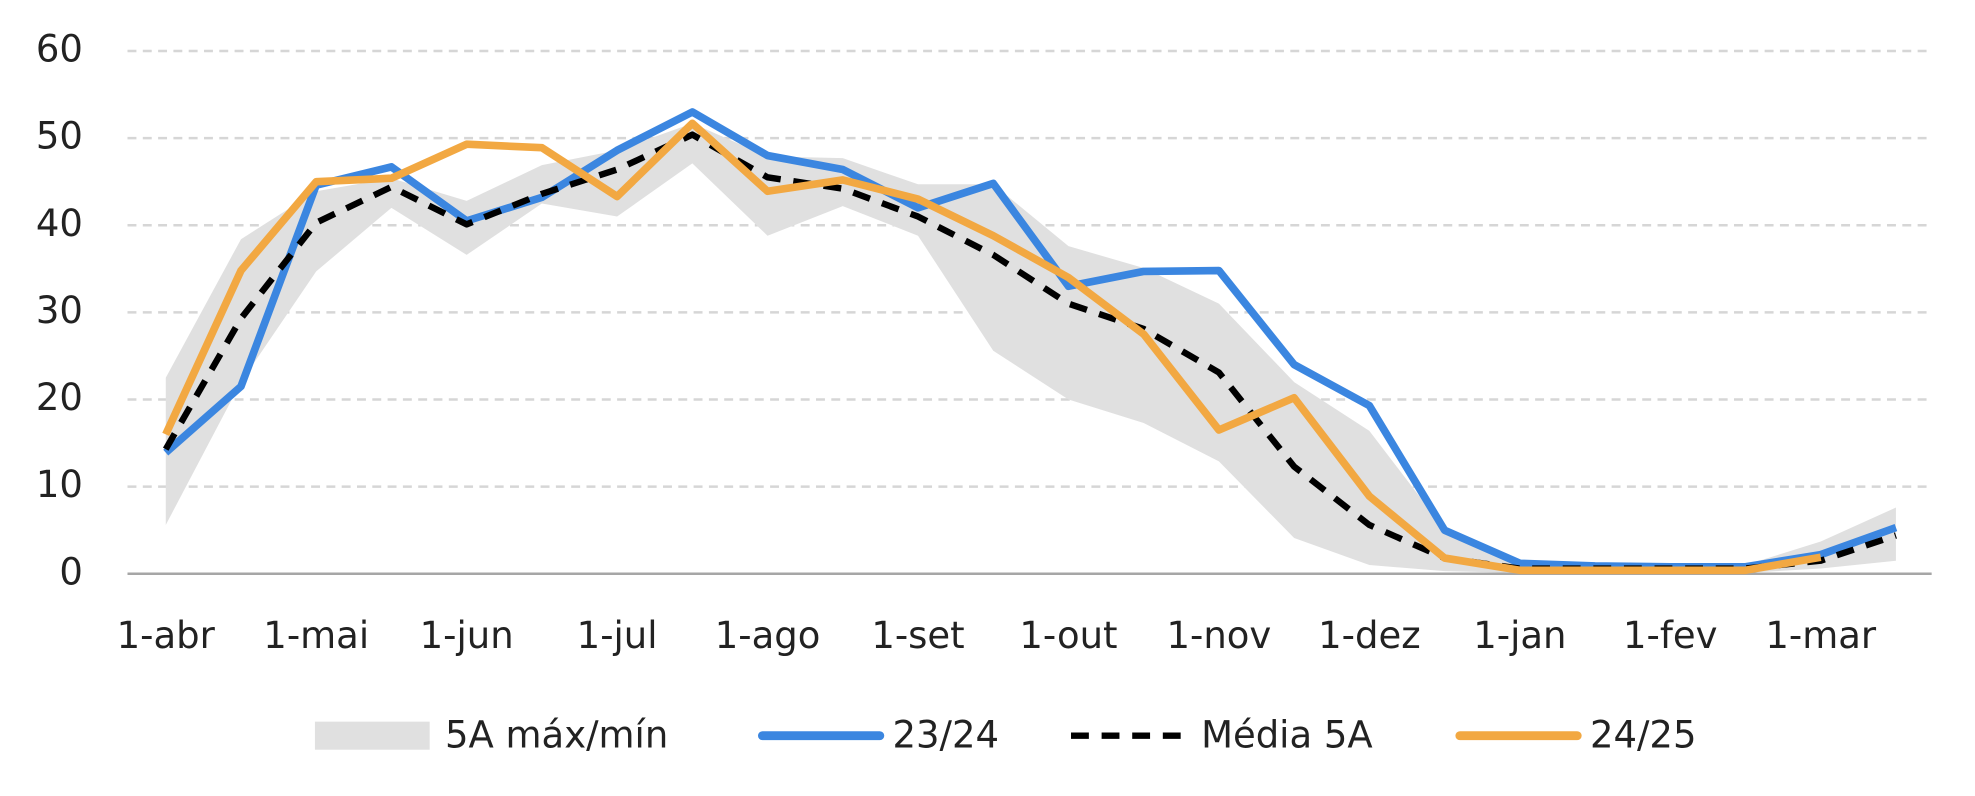 The height and width of the screenshot is (796, 1975). Describe the element at coordinates (59, 397) in the screenshot. I see `y-tick-label: 20` at that location.